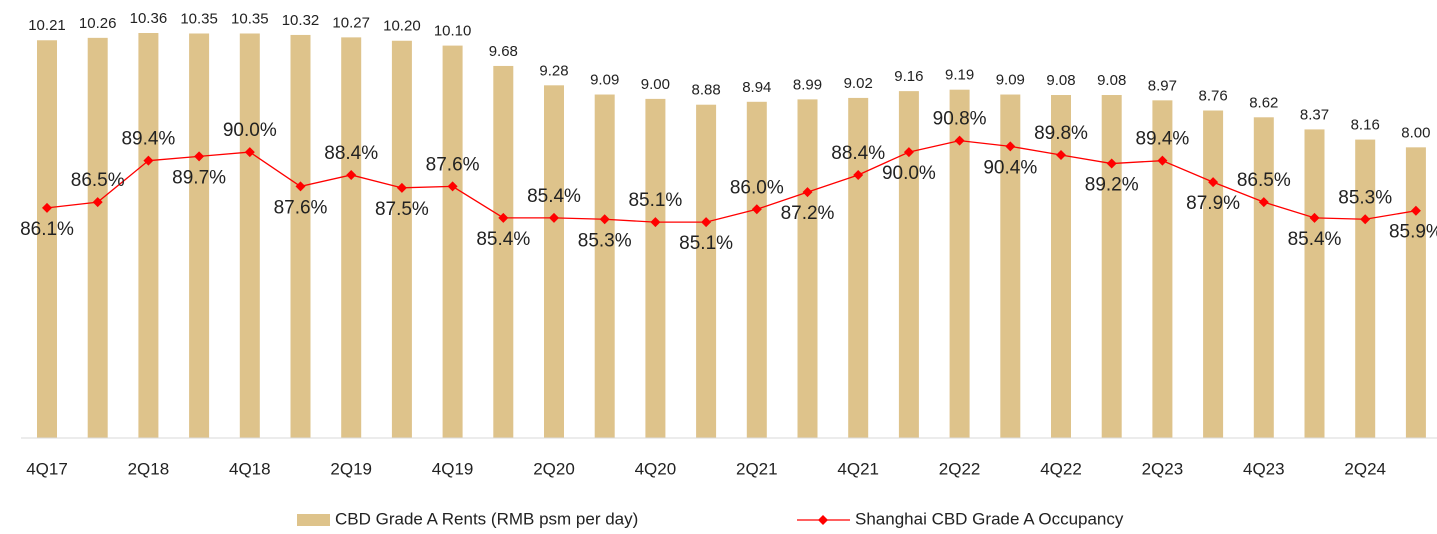 This screenshot has width=1437, height=534. What do you see at coordinates (756, 87) in the screenshot?
I see `bar-value-label: 8.94` at bounding box center [756, 87].